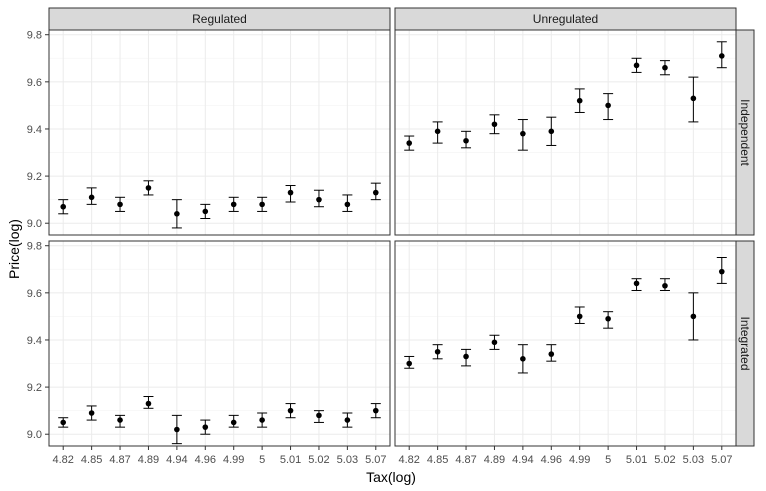 The height and width of the screenshot is (491, 766). I want to click on strip-label-regulated: Regulated, so click(219, 19).